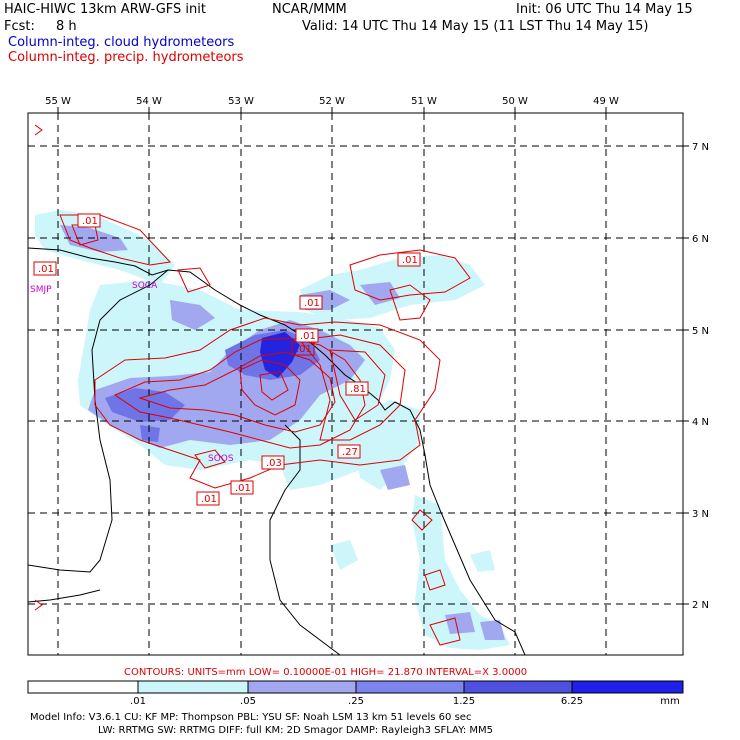  I want to click on shade-dark-core, so click(280, 355).